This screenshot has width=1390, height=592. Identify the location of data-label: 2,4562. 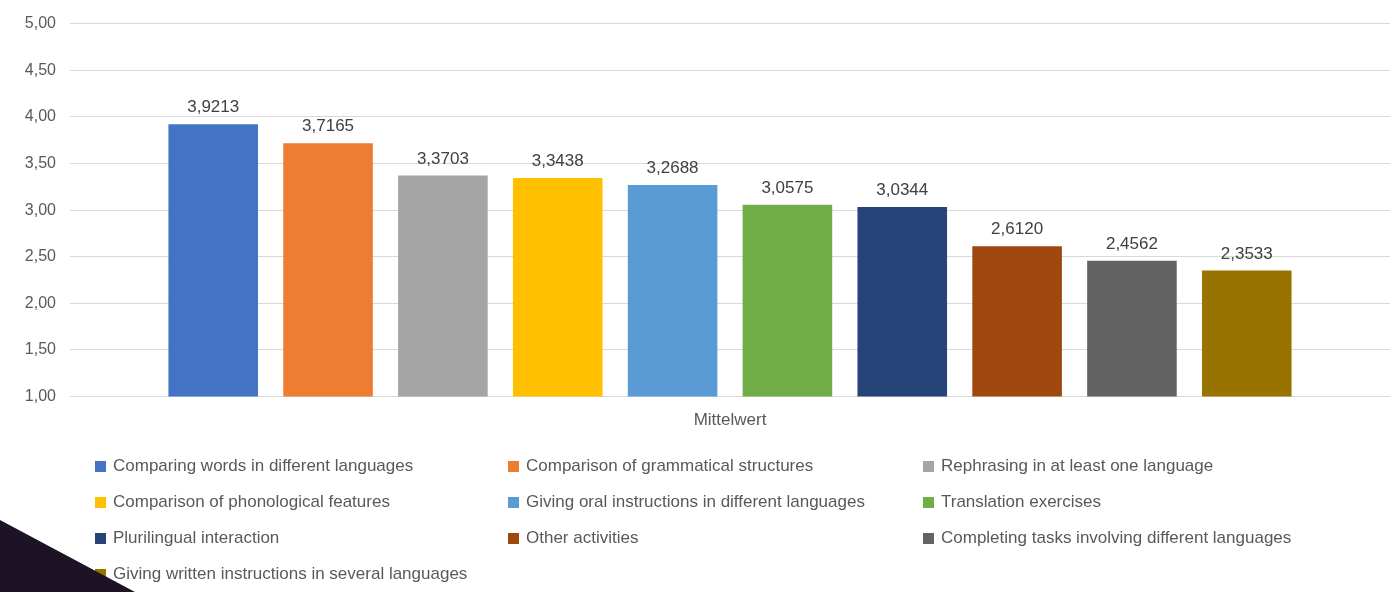
(1131, 243).